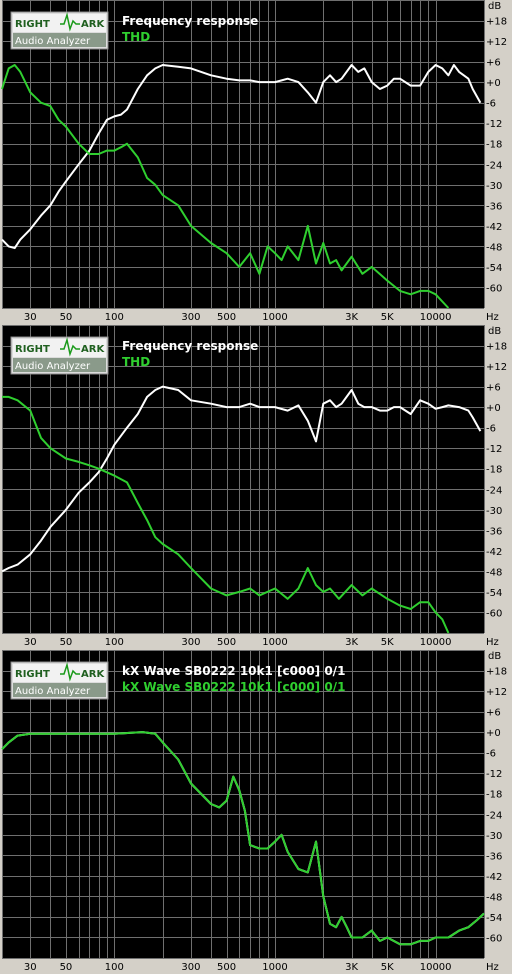 The height and width of the screenshot is (974, 512). What do you see at coordinates (233, 687) in the screenshot?
I see `legend-entry-2: kX Wave SB0222 10k1 [c000] 0/1` at bounding box center [233, 687].